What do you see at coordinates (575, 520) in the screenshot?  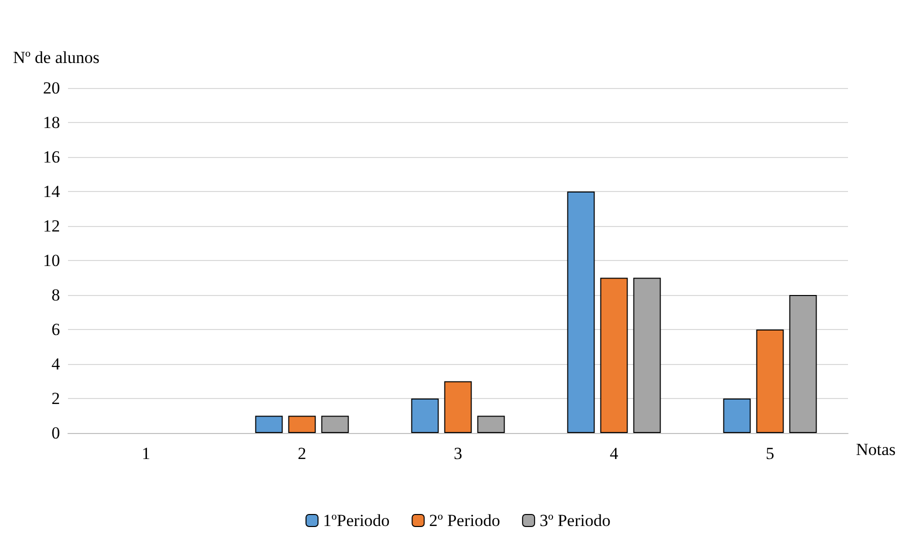 I see `legend-label: 3º Periodo` at bounding box center [575, 520].